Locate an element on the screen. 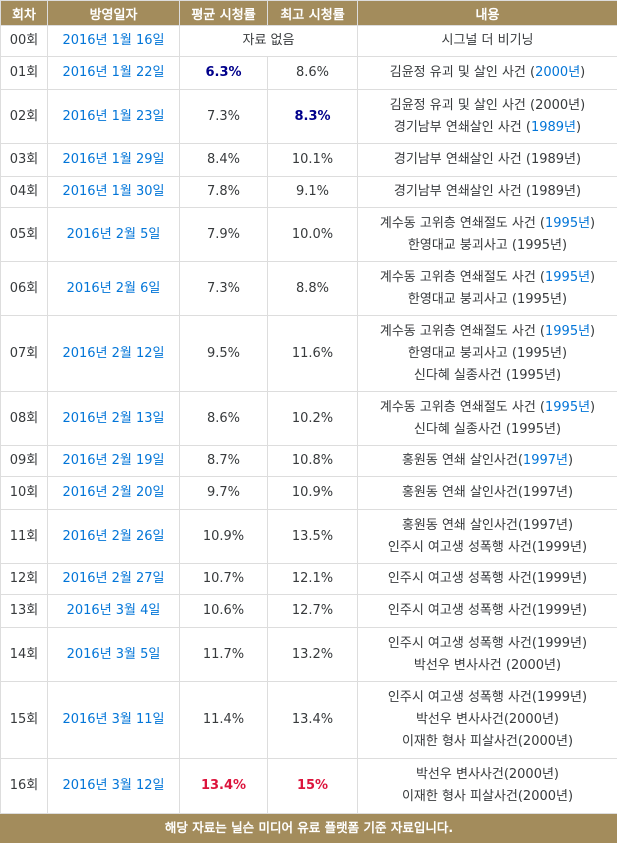  episode-cell: 01회 is located at coordinates (24, 73).